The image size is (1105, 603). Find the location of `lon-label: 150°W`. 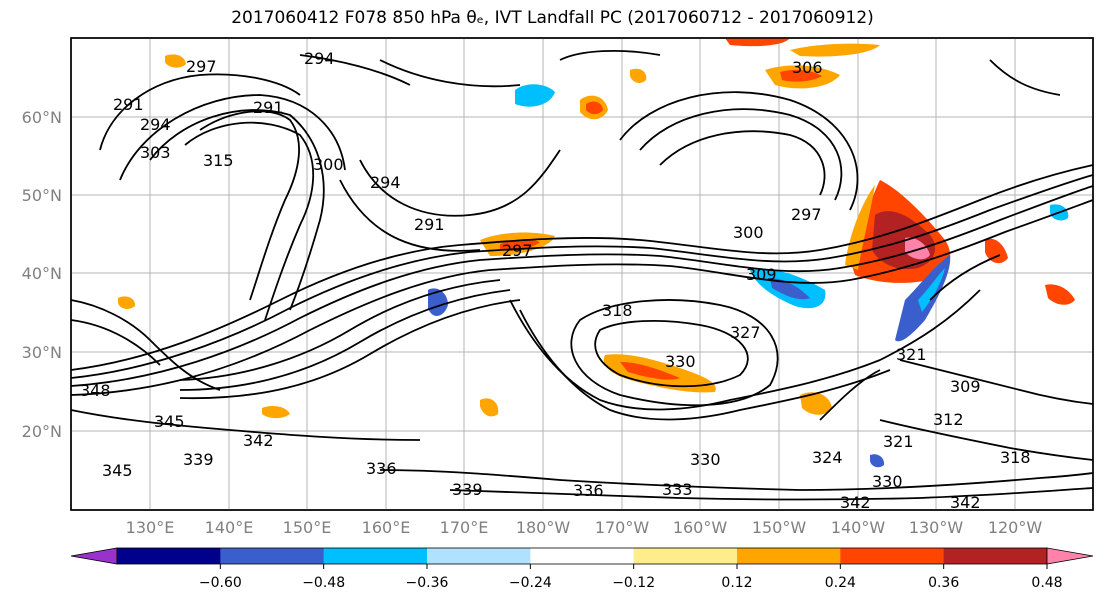

lon-label: 150°W is located at coordinates (779, 527).